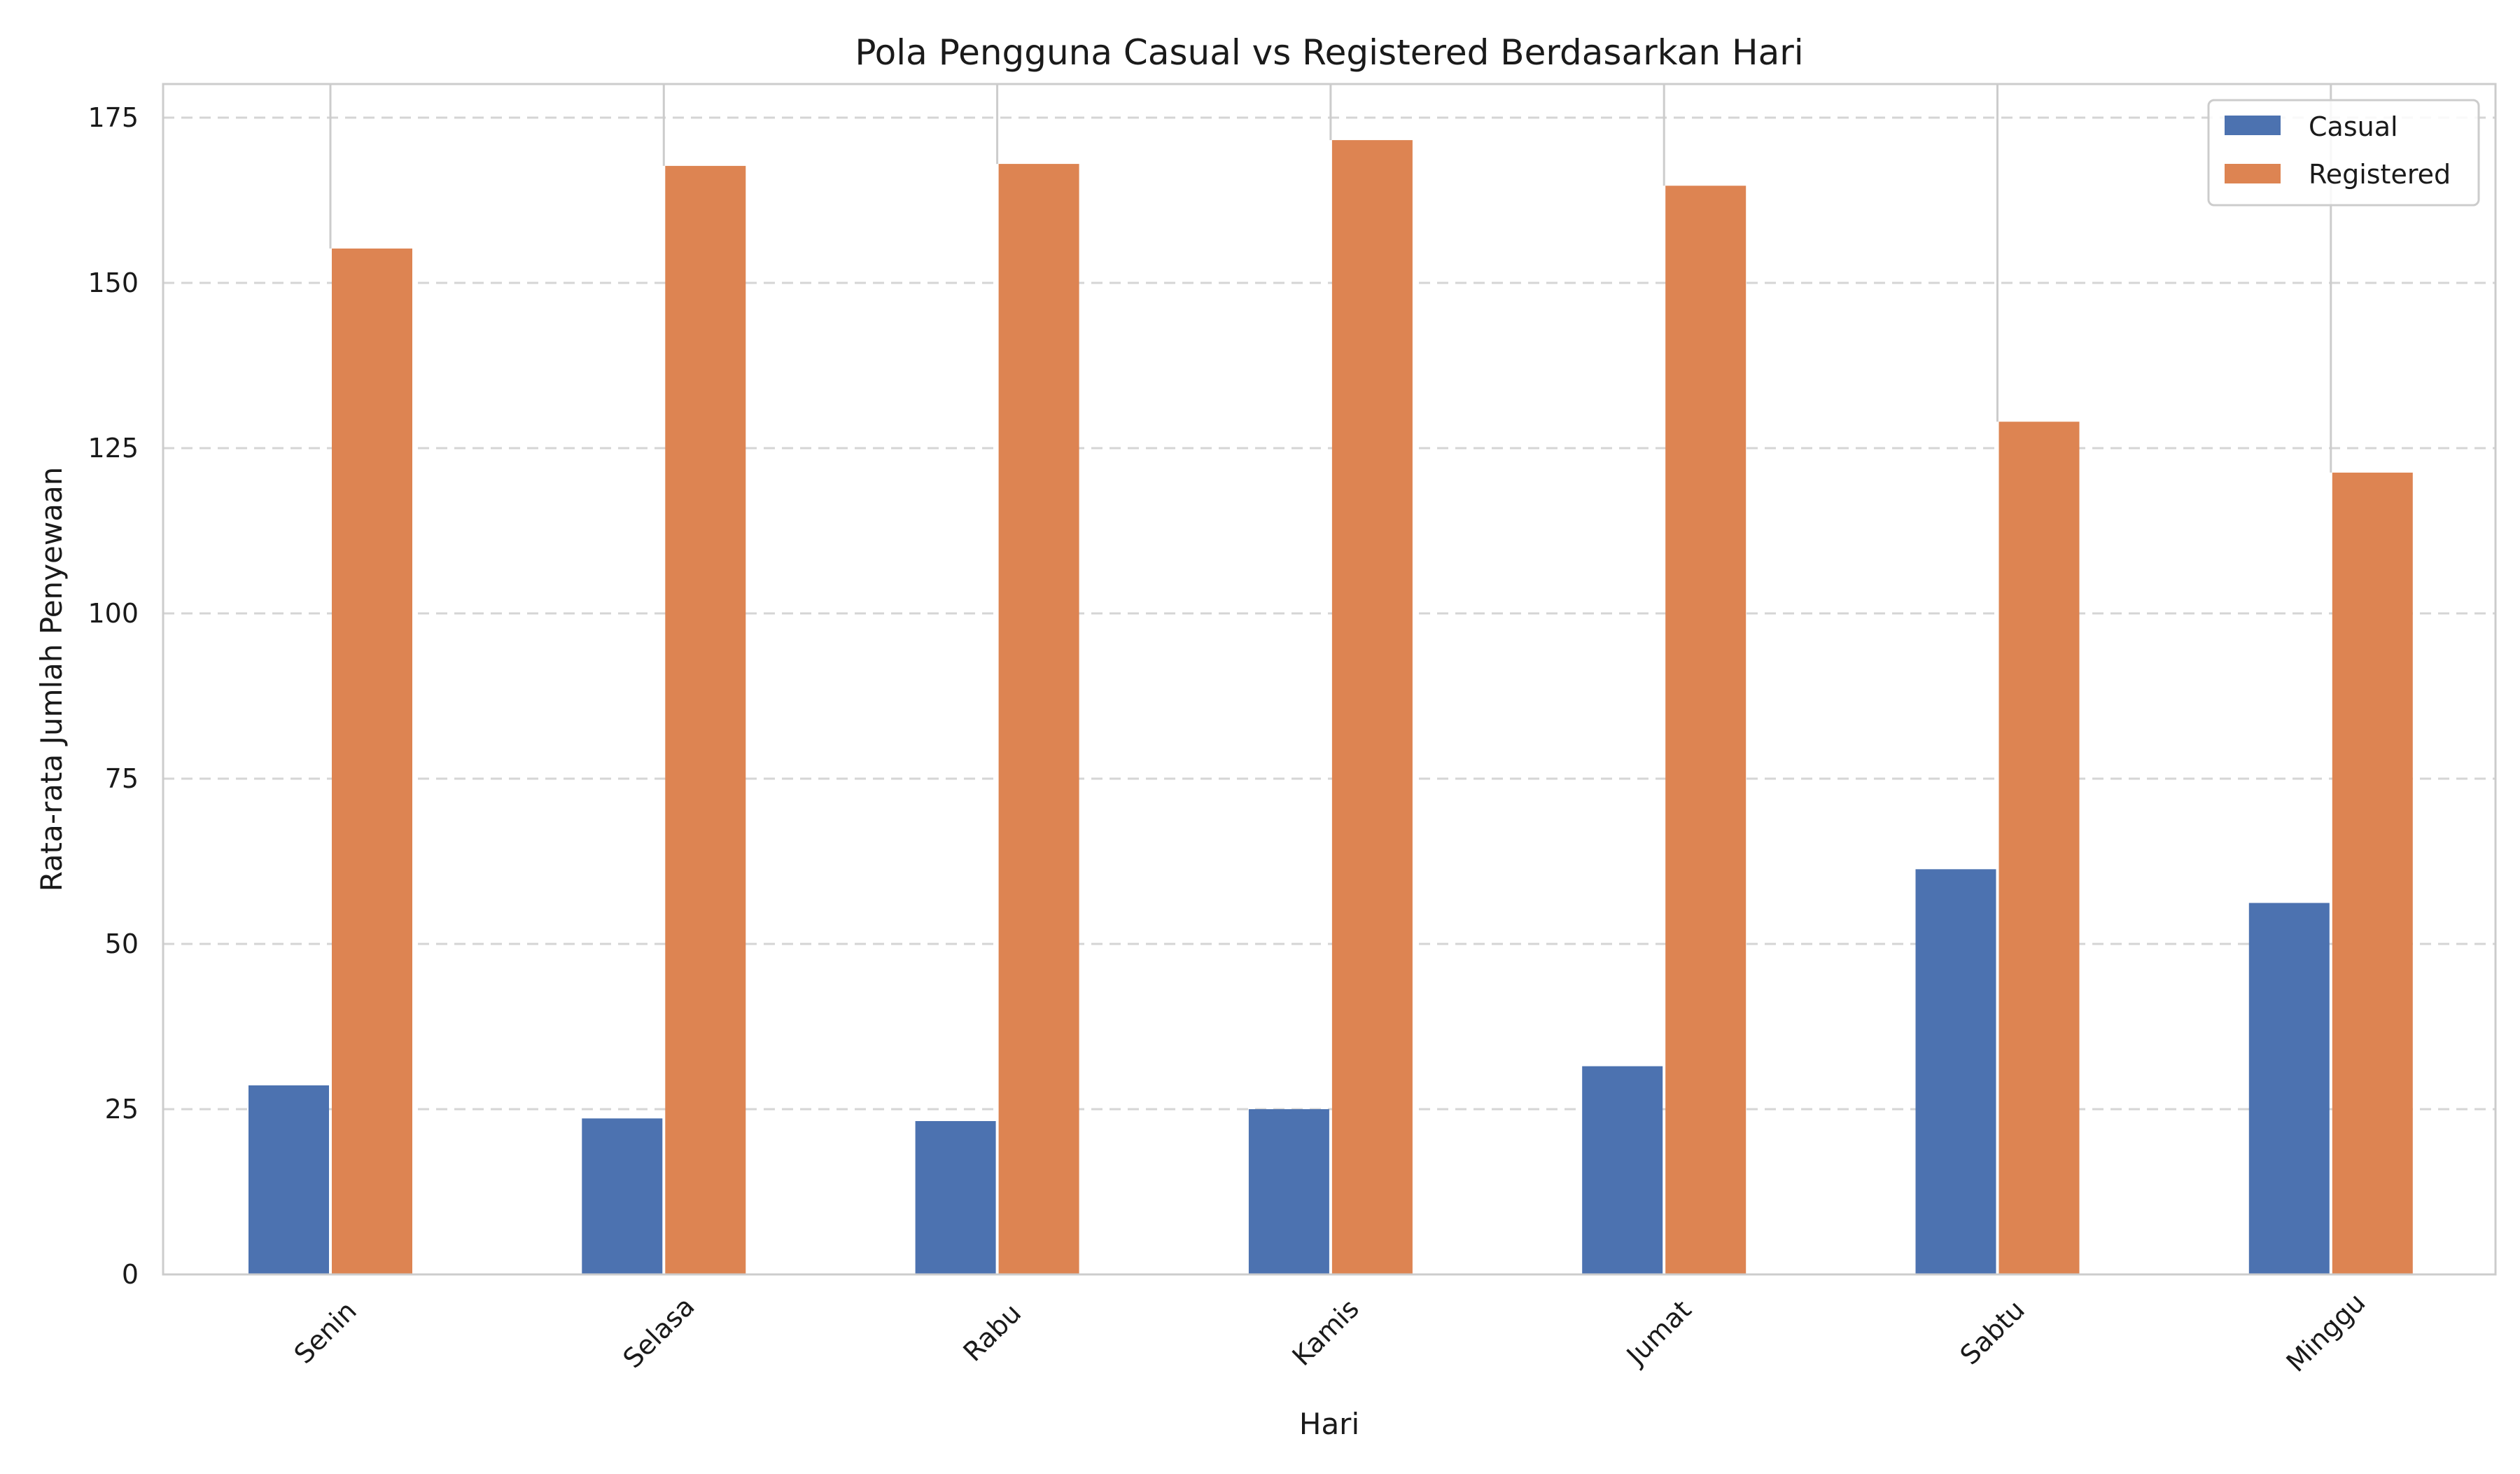 This screenshot has width=2520, height=1474. Describe the element at coordinates (2343, 153) in the screenshot. I see `legend: Casual Registered` at that location.